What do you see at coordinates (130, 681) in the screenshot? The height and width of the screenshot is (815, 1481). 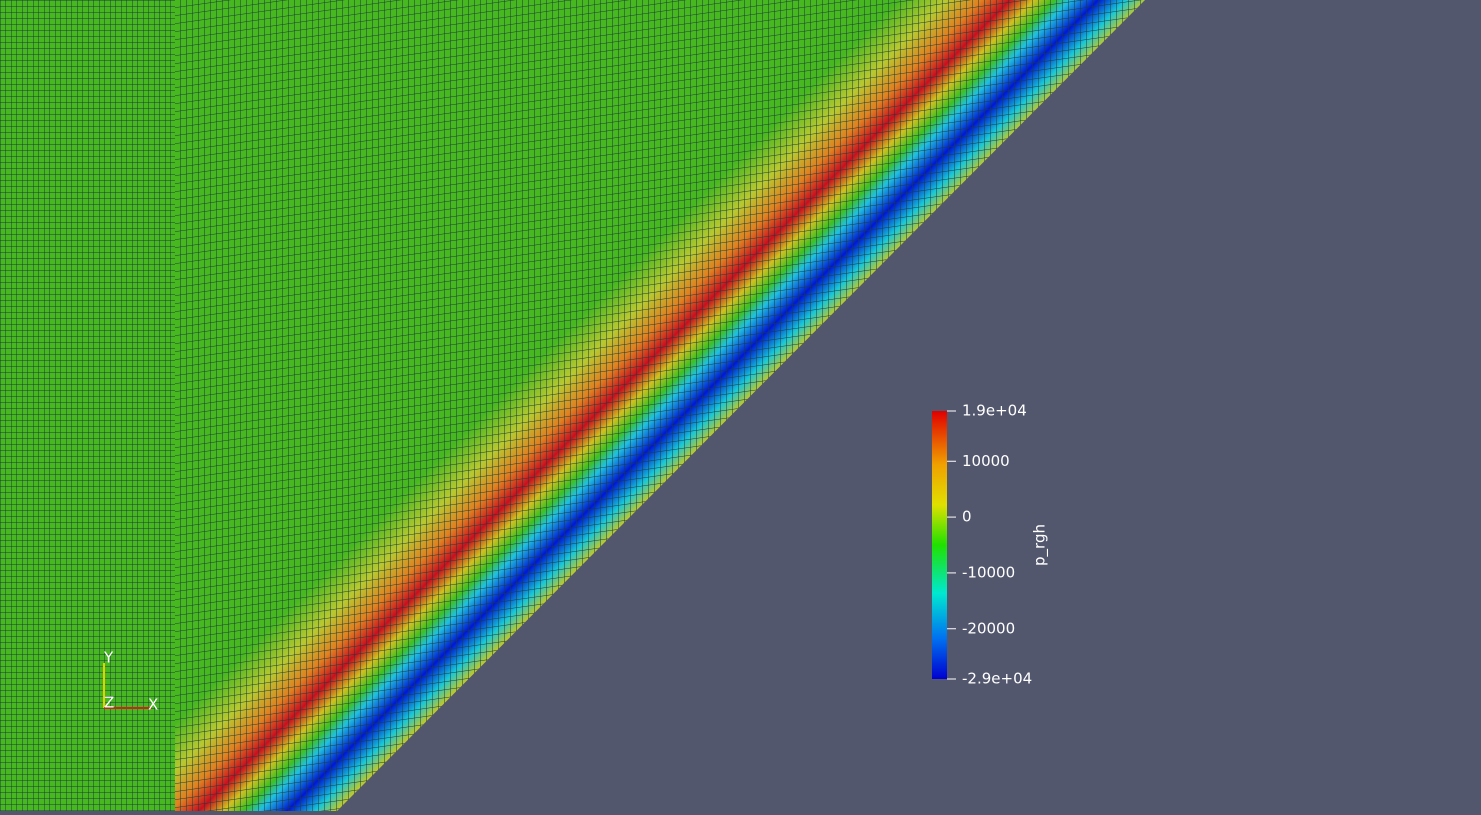 I see `axes-triad: Y Z X` at bounding box center [130, 681].